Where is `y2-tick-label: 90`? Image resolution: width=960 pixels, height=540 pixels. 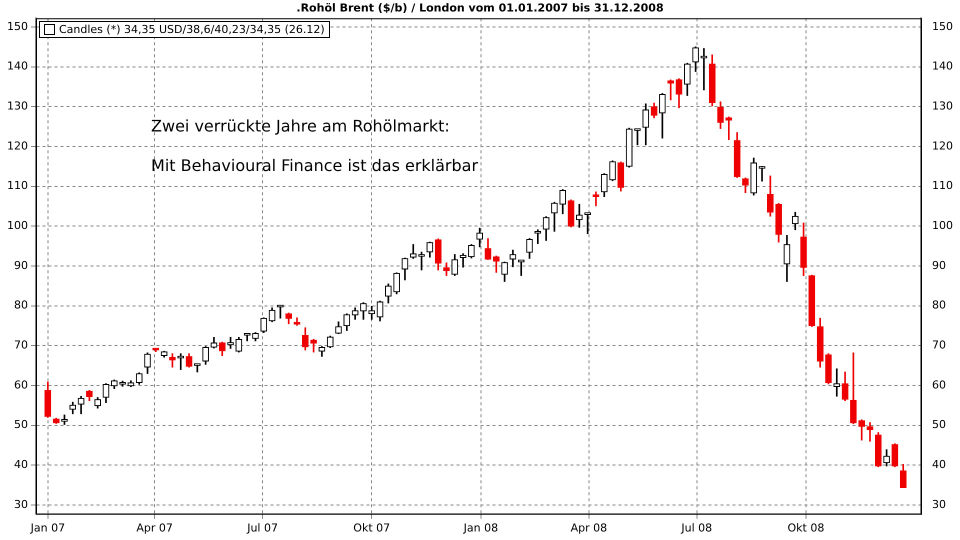 y2-tick-label: 90 is located at coordinates (939, 265).